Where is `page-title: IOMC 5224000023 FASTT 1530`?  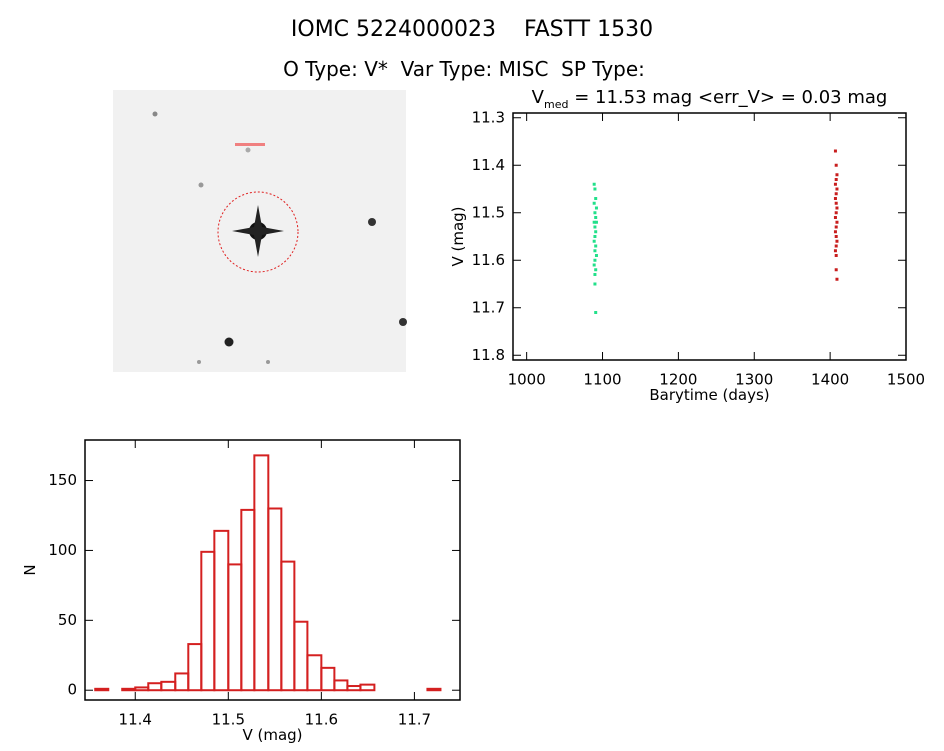
page-title: IOMC 5224000023 FASTT 1530 is located at coordinates (472, 29).